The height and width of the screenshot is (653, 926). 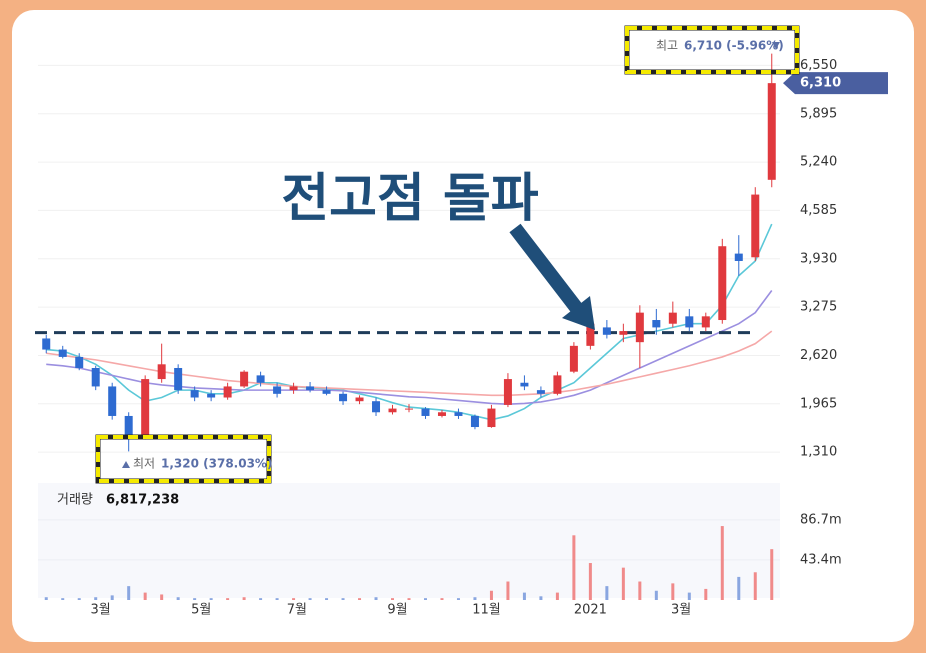 I want to click on x-tick-label: 7월, so click(x=297, y=610).